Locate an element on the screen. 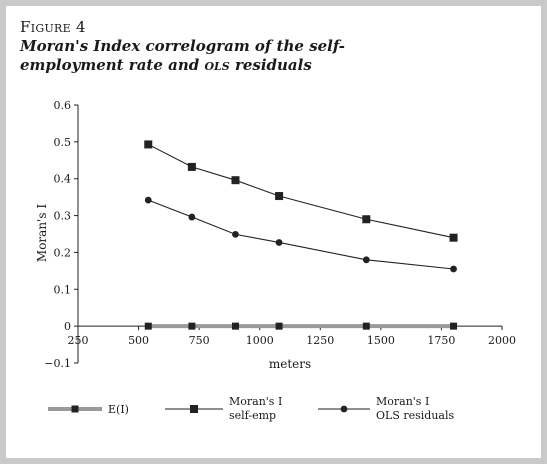  y-tick-label: 0.2 is located at coordinates (63, 252).